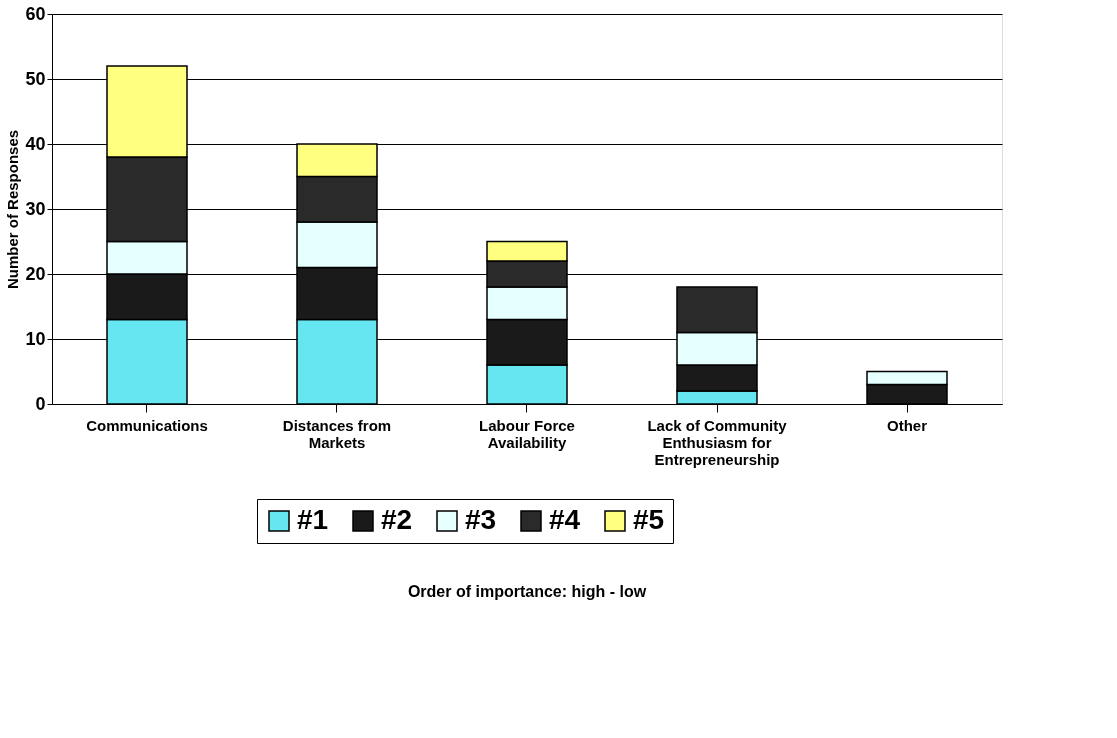  Describe the element at coordinates (35, 13) in the screenshot. I see `y-tick-label: 60` at that location.